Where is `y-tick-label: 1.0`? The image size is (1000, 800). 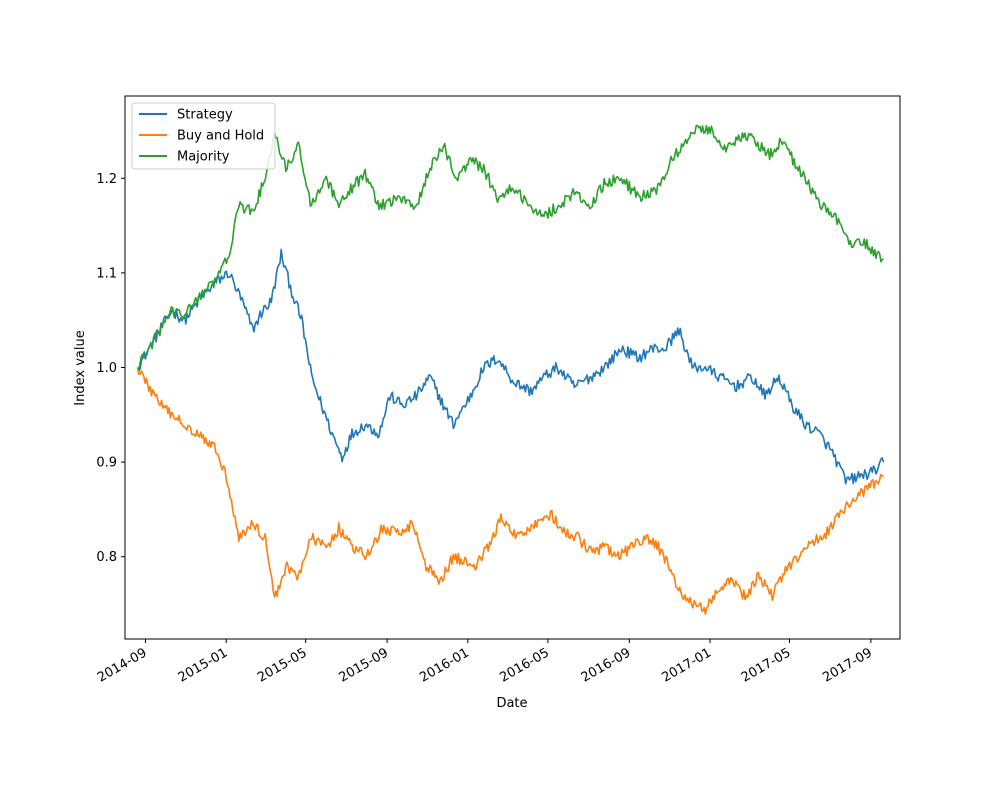
y-tick-label: 1.0 is located at coordinates (106, 368).